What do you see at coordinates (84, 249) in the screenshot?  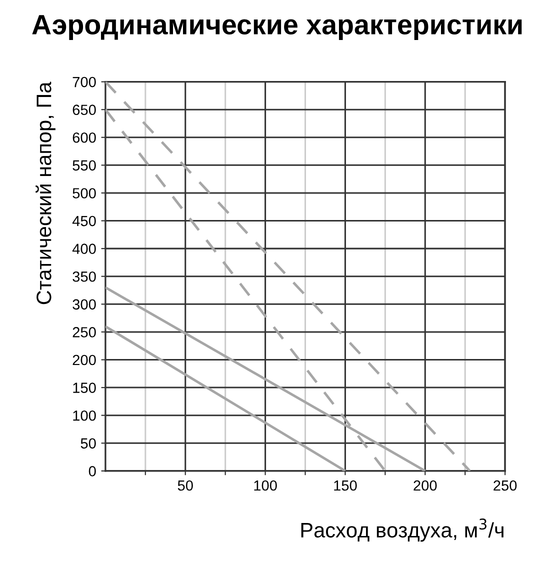 I see `y-tick-label: 400` at bounding box center [84, 249].